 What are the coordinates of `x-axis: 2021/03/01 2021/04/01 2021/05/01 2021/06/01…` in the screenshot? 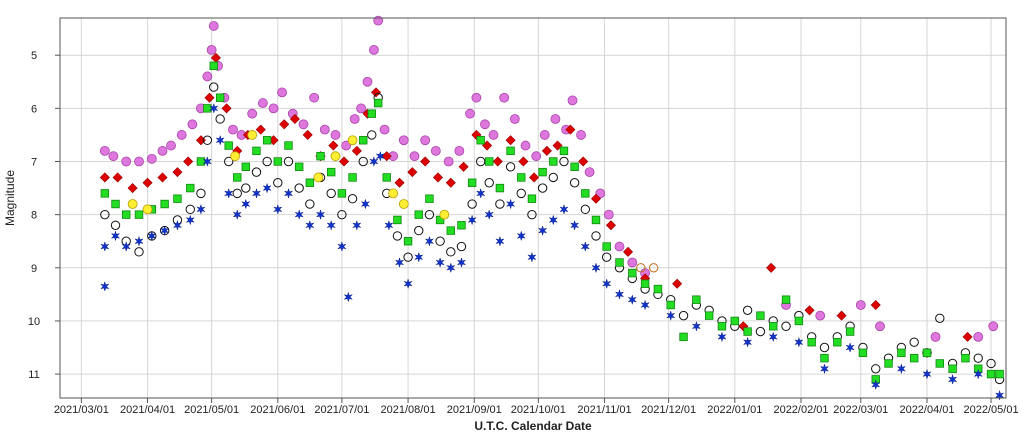 It's located at (536, 407).